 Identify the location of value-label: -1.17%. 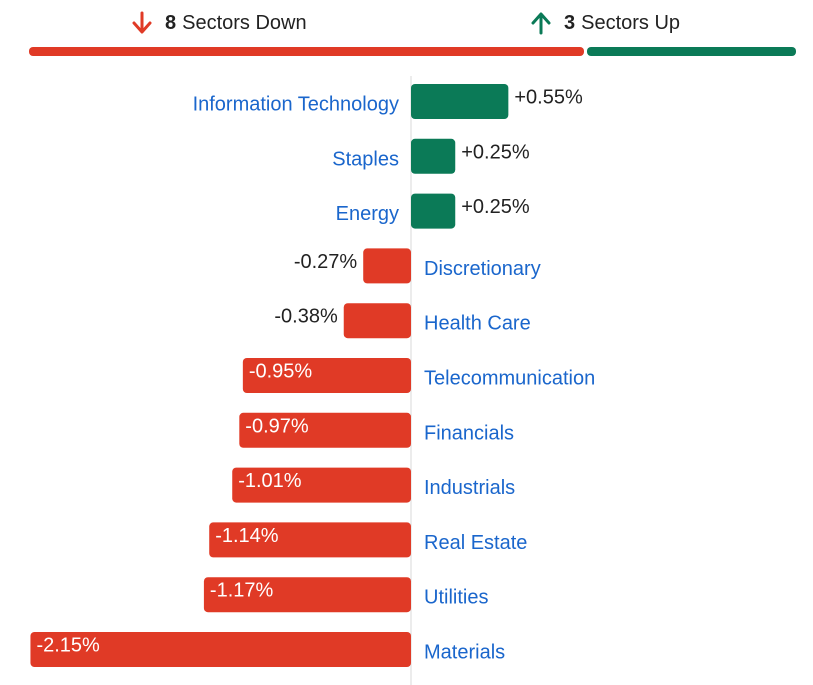
(242, 591).